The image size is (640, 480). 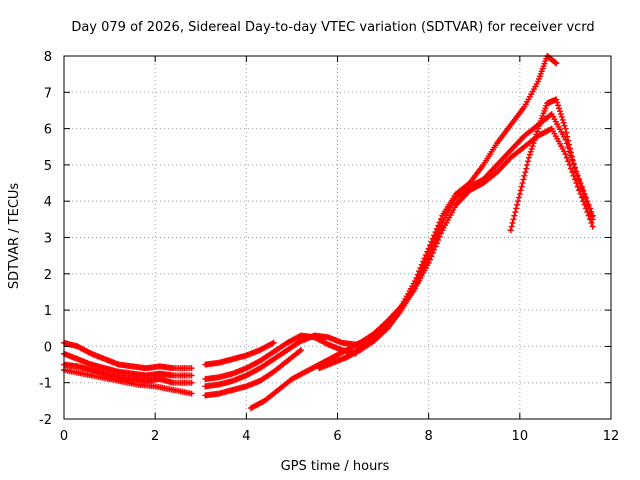 What do you see at coordinates (335, 466) in the screenshot?
I see `x-axis-label: GPS time / hours` at bounding box center [335, 466].